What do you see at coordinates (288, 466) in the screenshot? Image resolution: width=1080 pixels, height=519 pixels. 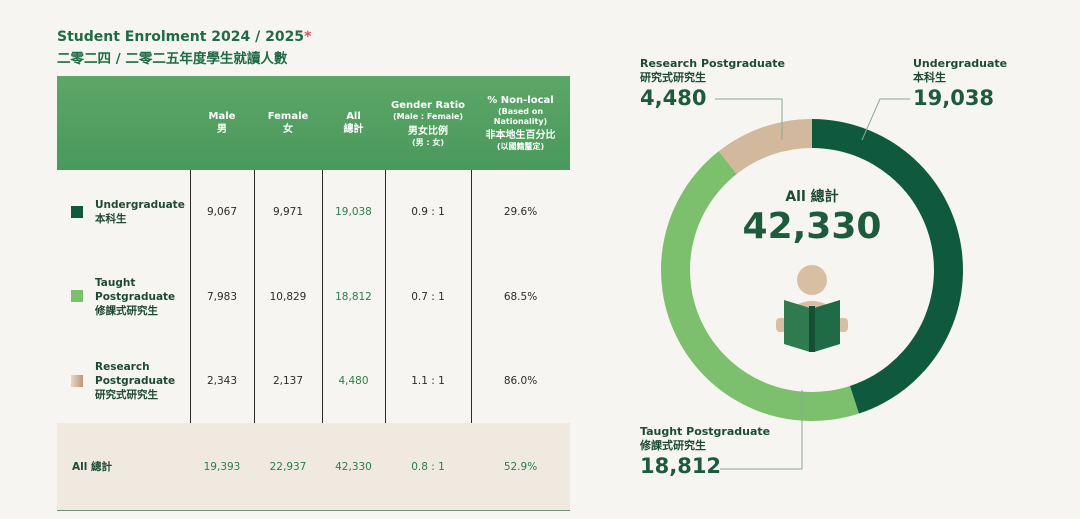 I see `total-female: 22,937` at bounding box center [288, 466].